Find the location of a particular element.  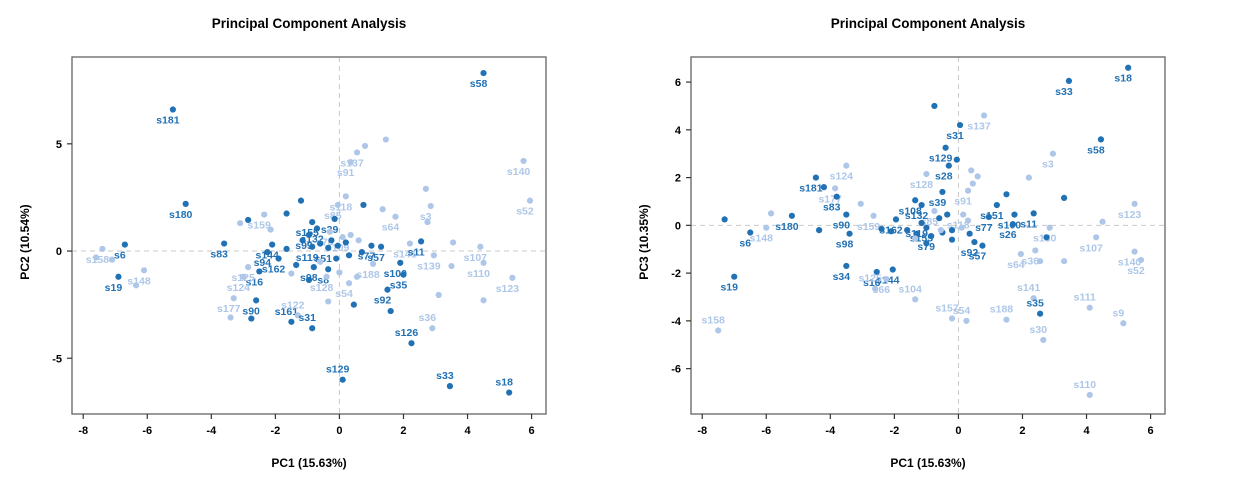

point-label: s6 is located at coordinates (120, 256).